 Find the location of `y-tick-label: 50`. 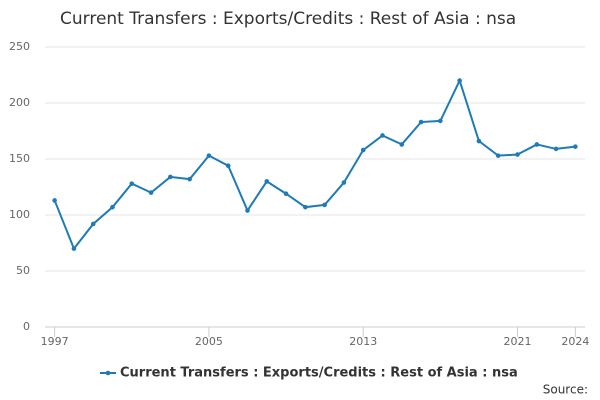

y-tick-label: 50 is located at coordinates (23, 270).